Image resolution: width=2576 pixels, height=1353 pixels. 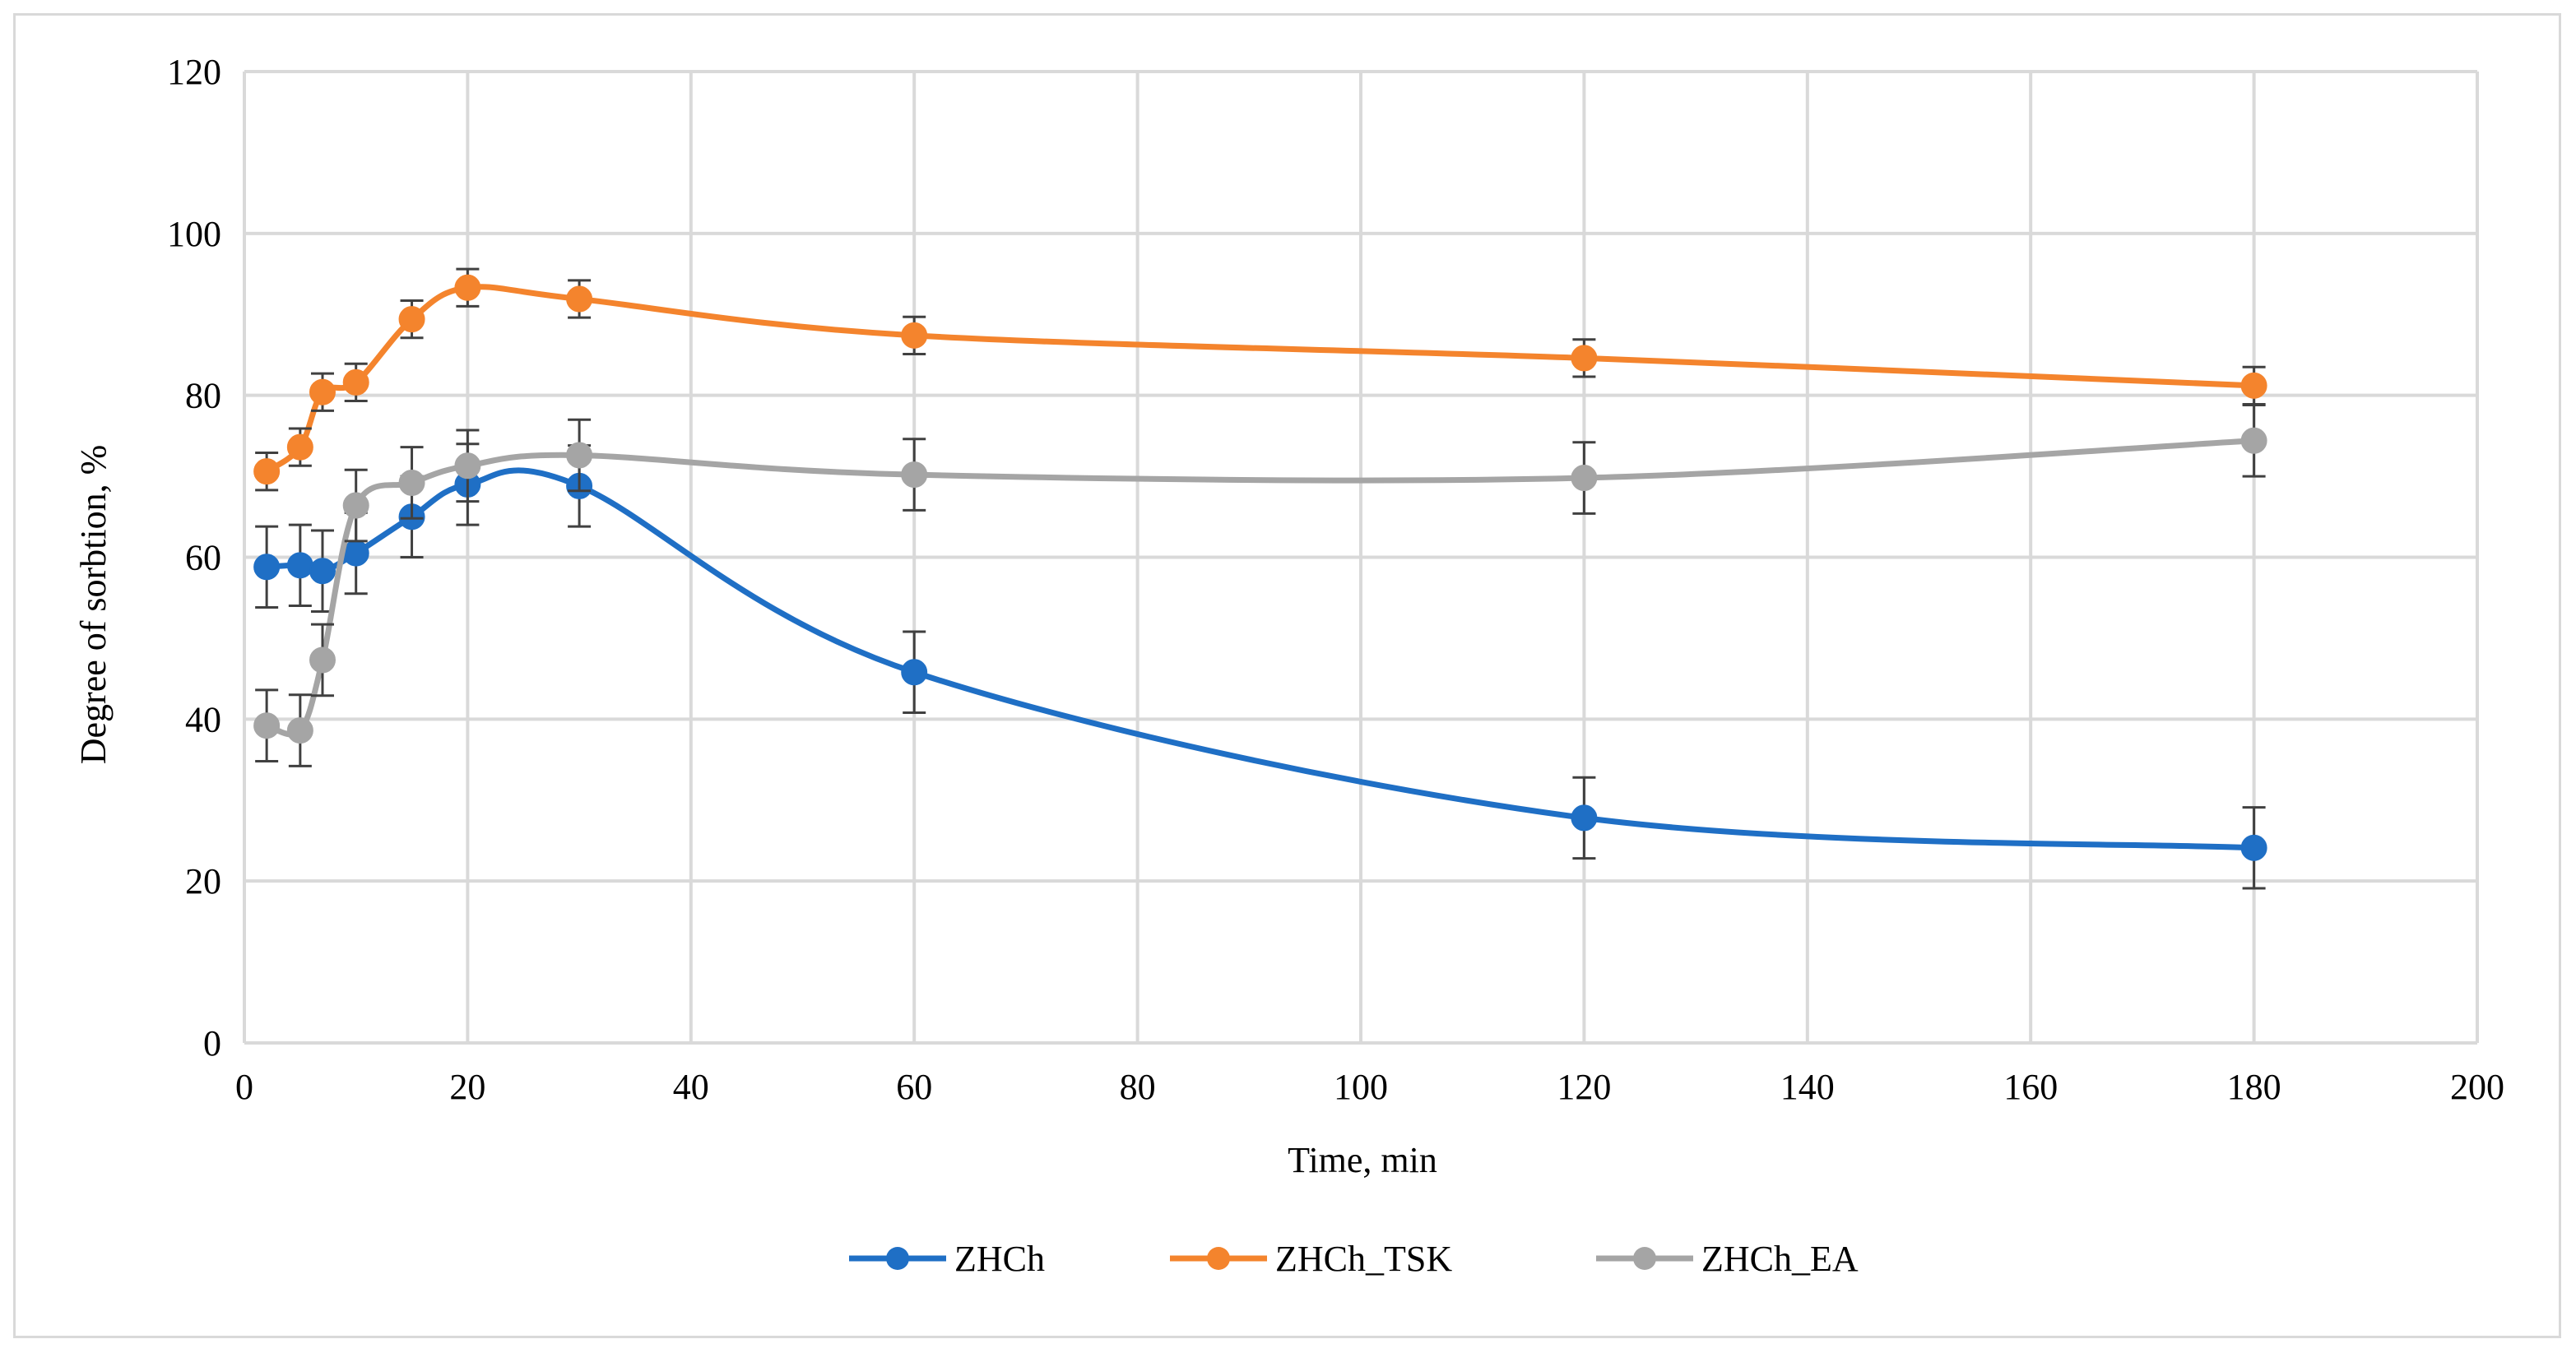 I want to click on series-zhch-tsk, so click(x=1260, y=379).